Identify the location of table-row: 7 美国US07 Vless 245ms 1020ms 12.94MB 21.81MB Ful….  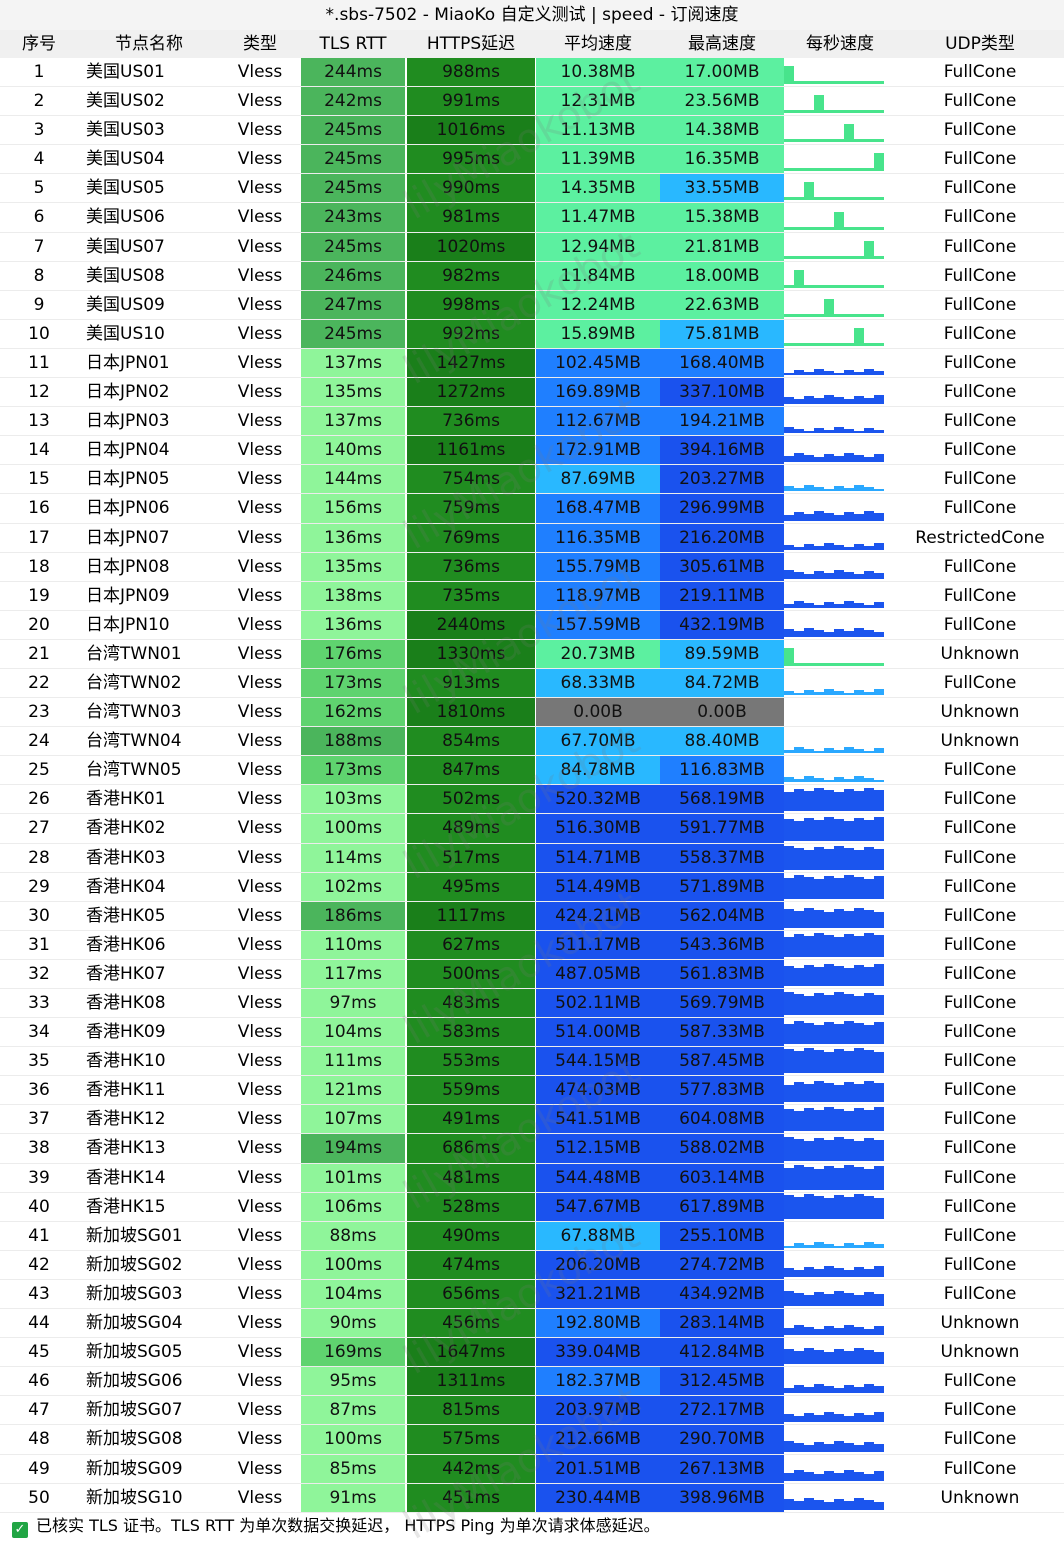
(532, 247).